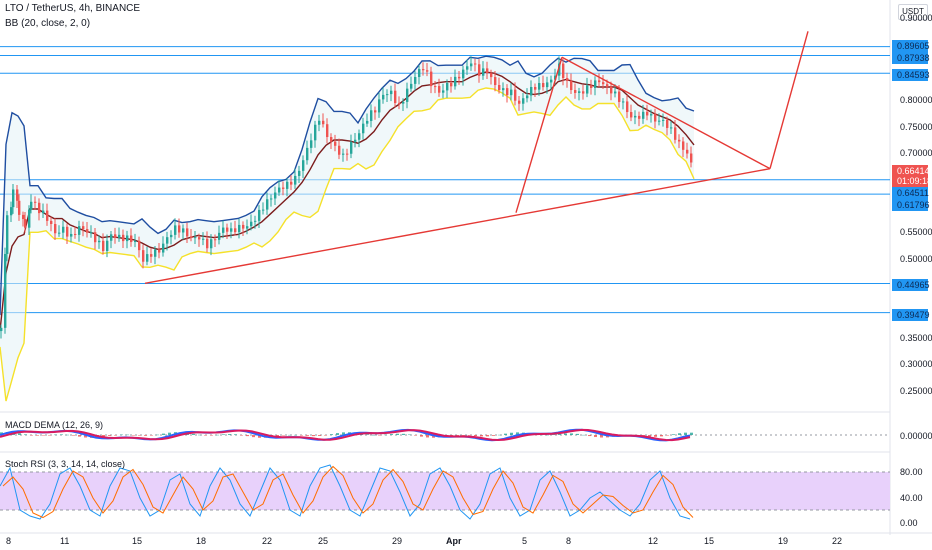 The height and width of the screenshot is (550, 932). Describe the element at coordinates (201, 541) in the screenshot. I see `time-tick: 18` at that location.